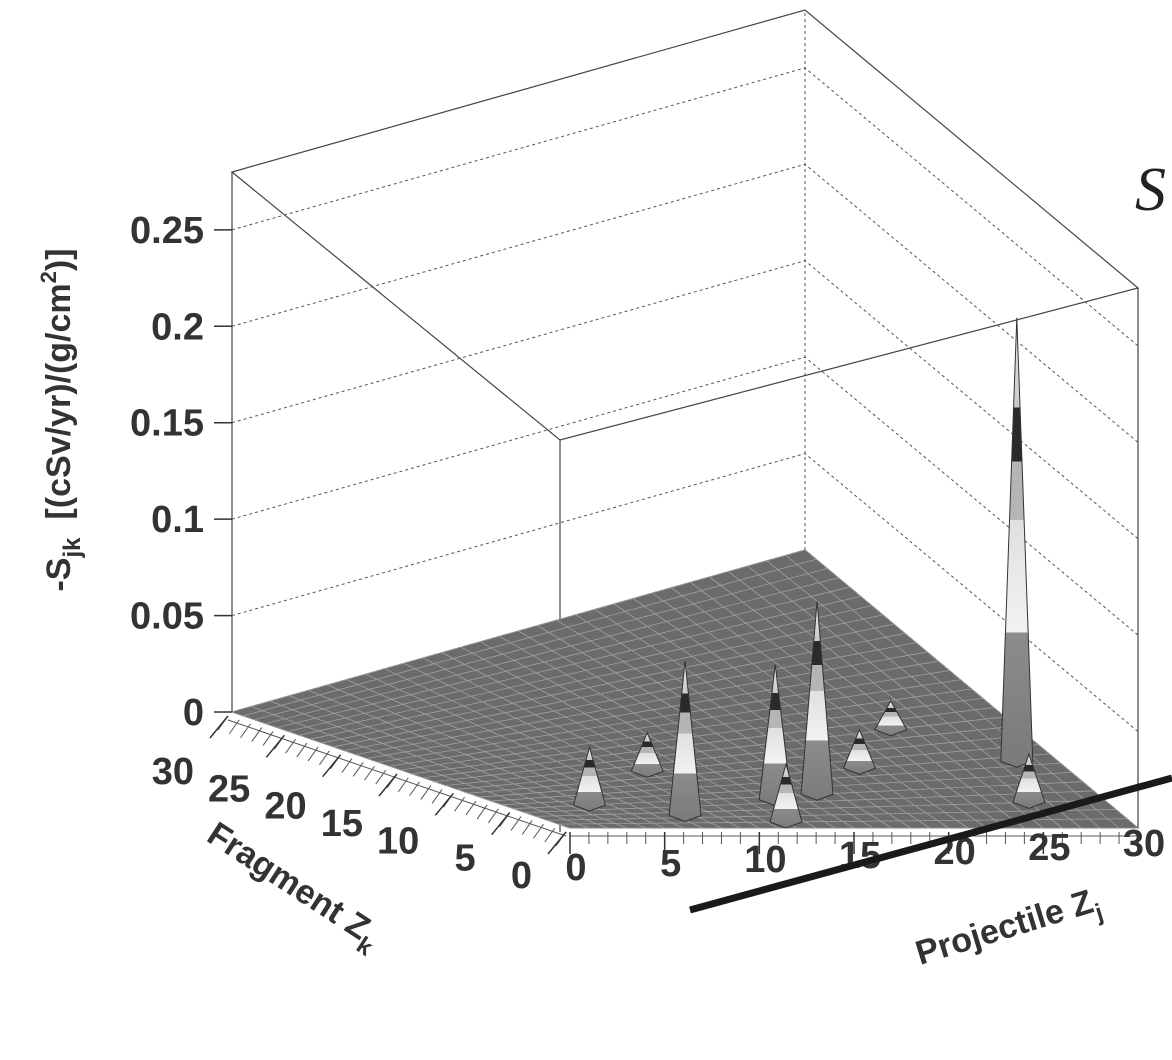 The width and height of the screenshot is (1172, 1060). I want to click on z-tick-label: 0, so click(193, 713).